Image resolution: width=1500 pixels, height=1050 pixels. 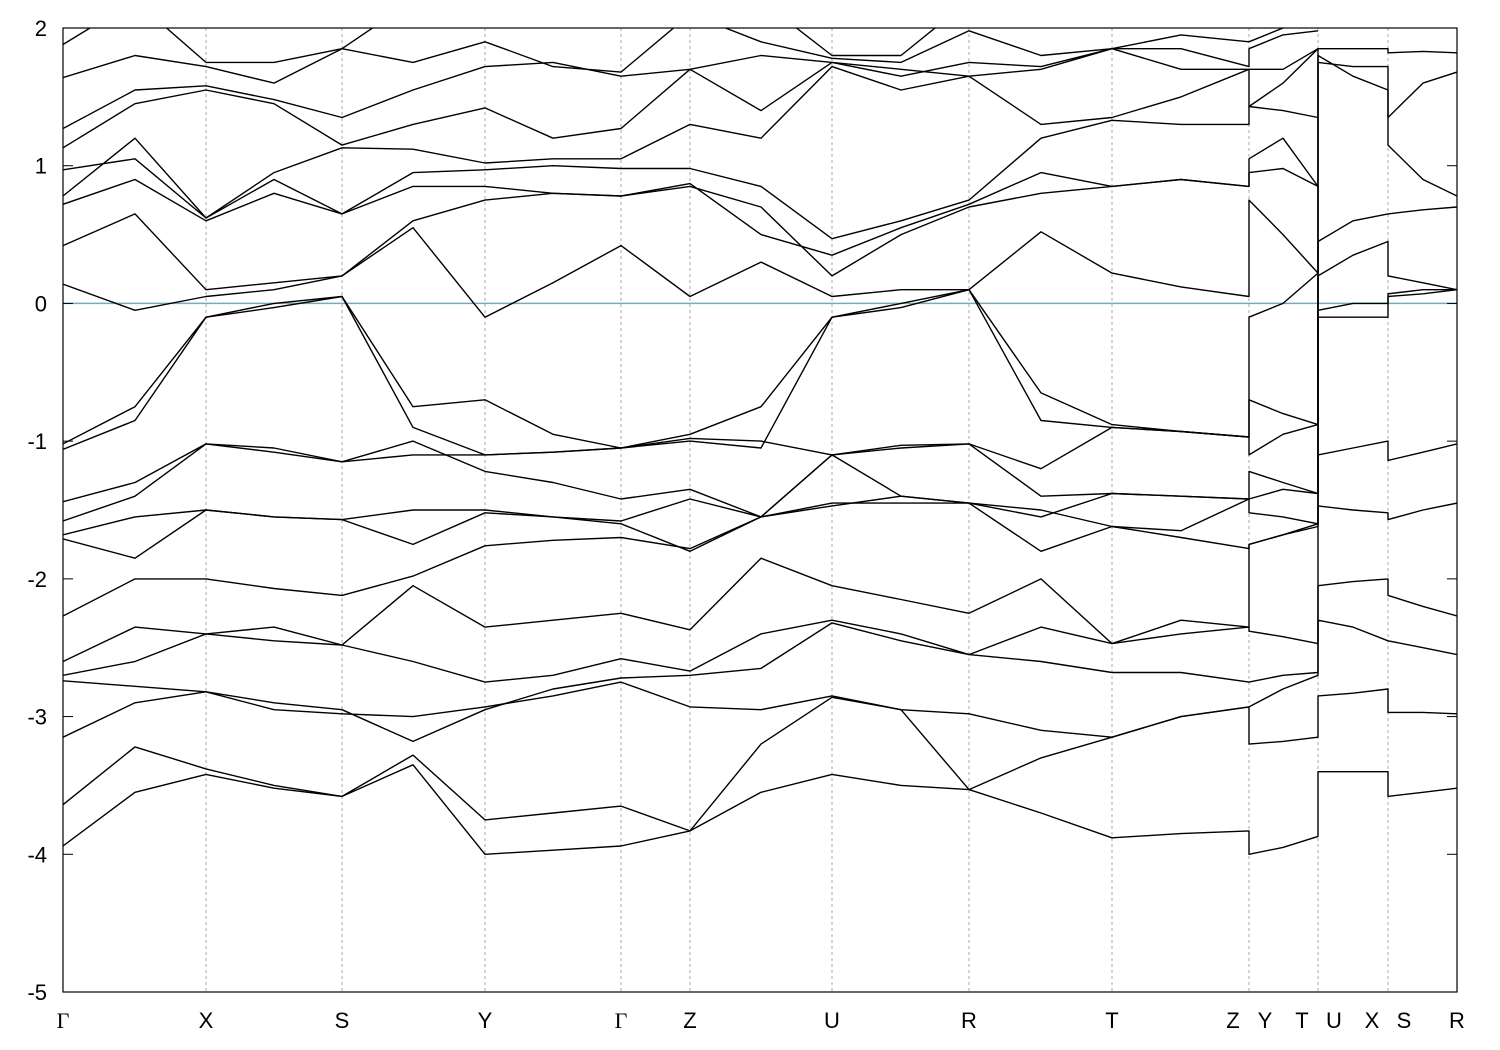 I want to click on y-tick-label: 0, so click(x=41, y=303).